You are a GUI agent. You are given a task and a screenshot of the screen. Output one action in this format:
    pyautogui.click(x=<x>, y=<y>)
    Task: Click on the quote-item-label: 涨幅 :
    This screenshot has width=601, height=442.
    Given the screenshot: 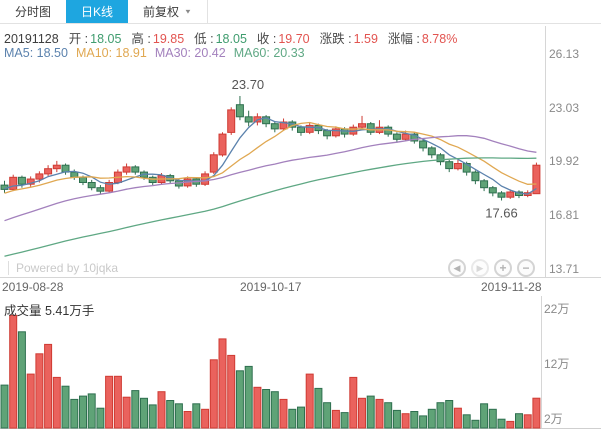 What is the action you would take?
    pyautogui.click(x=403, y=39)
    